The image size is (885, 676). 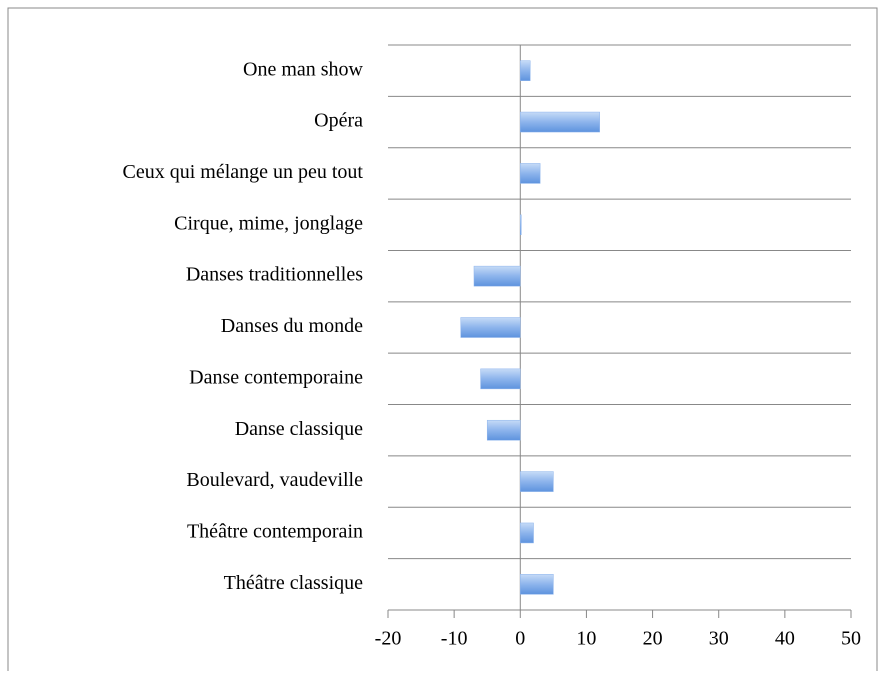 What do you see at coordinates (454, 639) in the screenshot?
I see `x-tick-label: -10` at bounding box center [454, 639].